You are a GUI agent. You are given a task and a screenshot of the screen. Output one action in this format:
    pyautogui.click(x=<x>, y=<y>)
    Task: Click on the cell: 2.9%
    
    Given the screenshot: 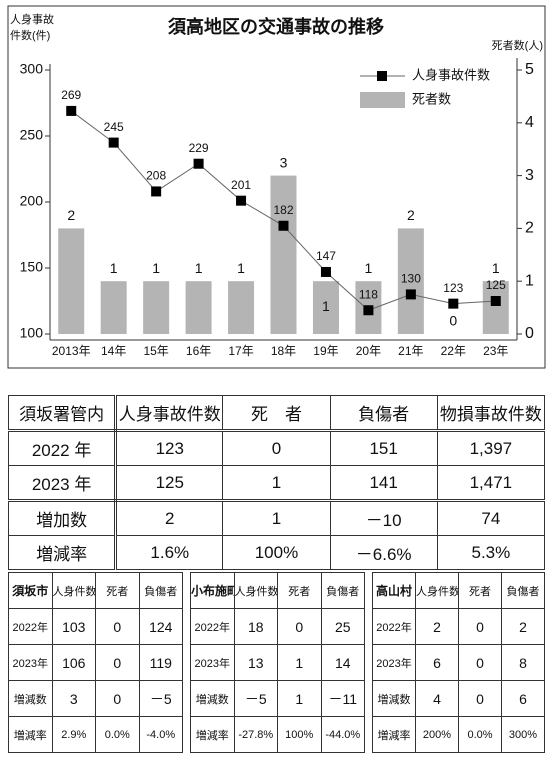 What is the action you would take?
    pyautogui.click(x=73, y=734)
    